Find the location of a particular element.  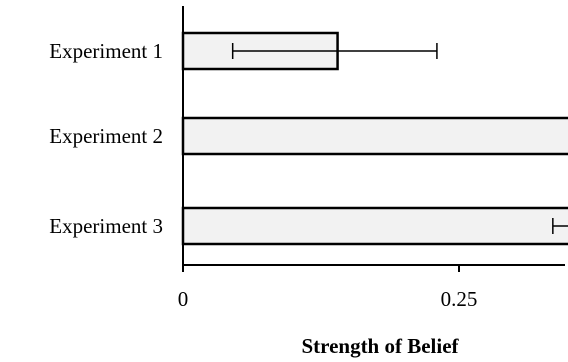

category-label-2: Experiment 2 is located at coordinates (106, 136).